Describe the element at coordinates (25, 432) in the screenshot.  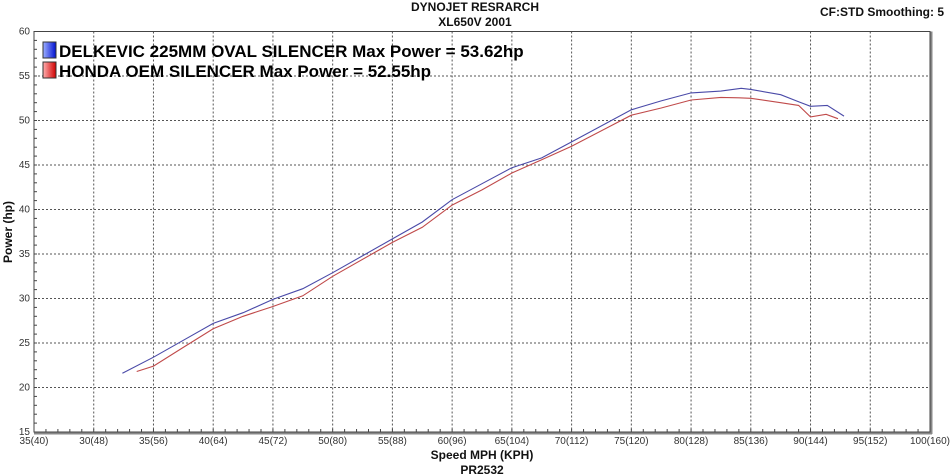
I see `y-tick-label: 15` at that location.